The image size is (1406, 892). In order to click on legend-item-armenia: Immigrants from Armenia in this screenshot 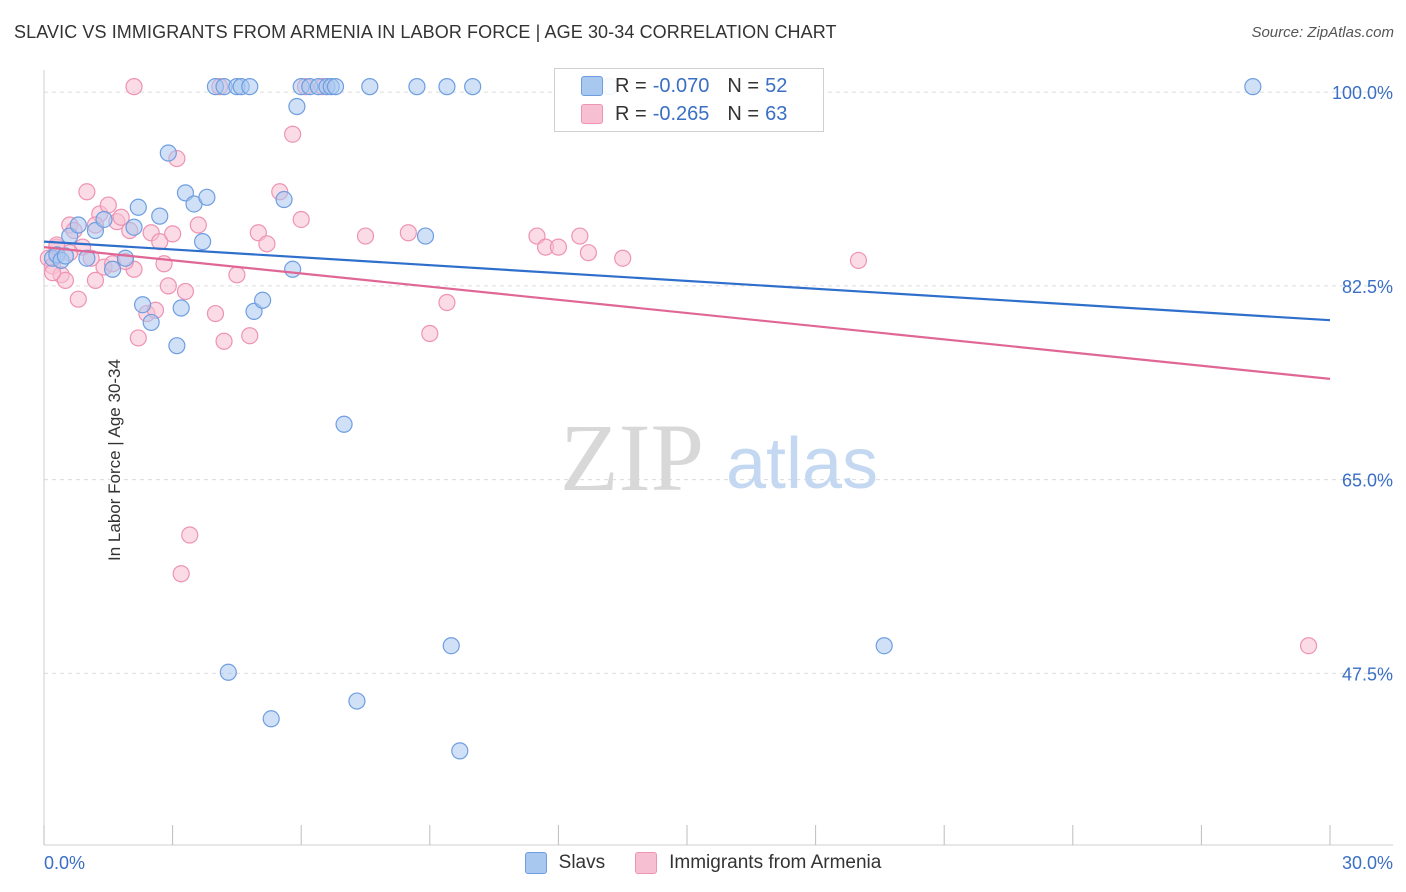, I will do `click(758, 863)`.